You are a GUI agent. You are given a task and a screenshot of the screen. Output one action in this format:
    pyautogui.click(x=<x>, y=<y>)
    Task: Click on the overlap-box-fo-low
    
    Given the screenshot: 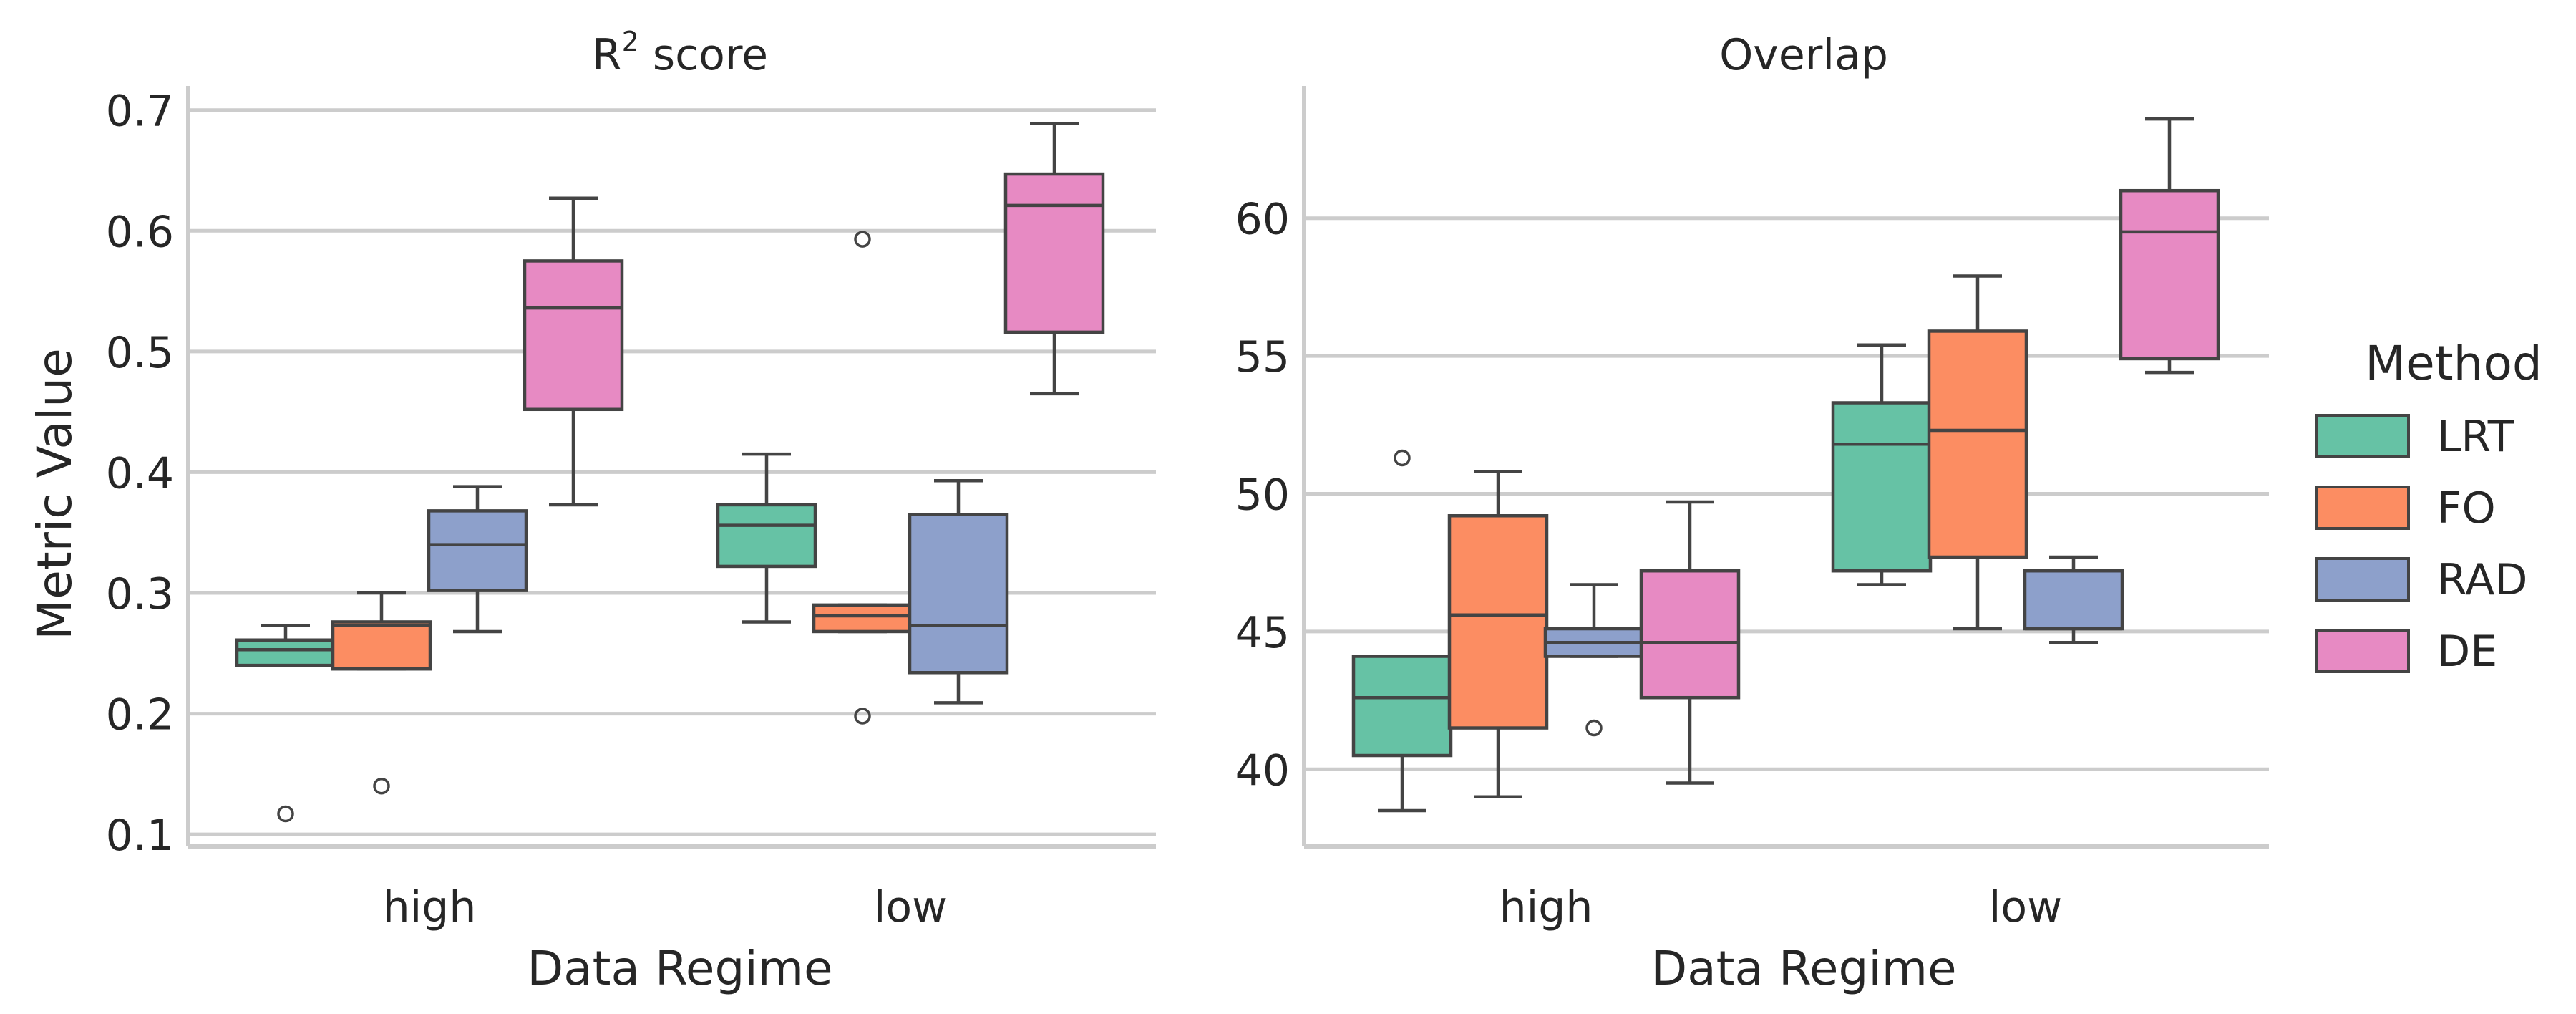 What is the action you would take?
    pyautogui.click(x=1977, y=452)
    